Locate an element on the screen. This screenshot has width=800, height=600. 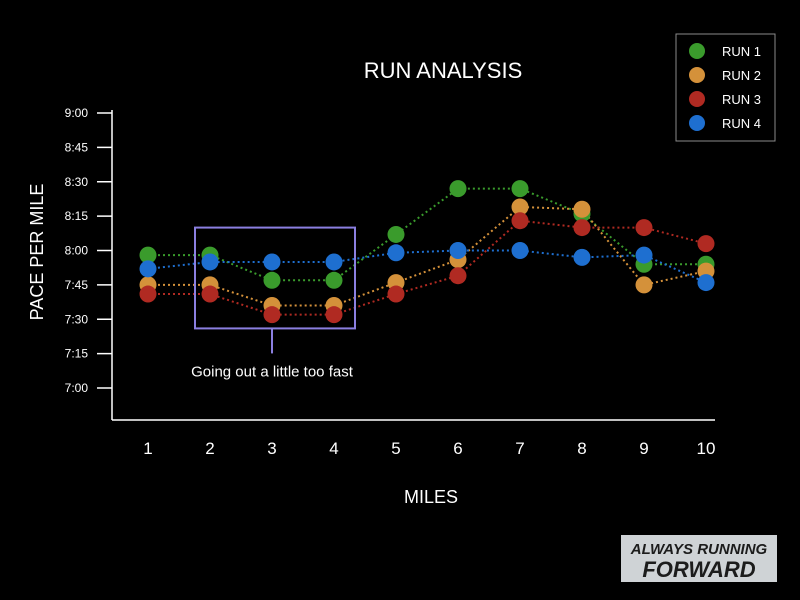
legend: RUN 1 RUN 2 RUN 3 RUN 4 is located at coordinates (725, 87).